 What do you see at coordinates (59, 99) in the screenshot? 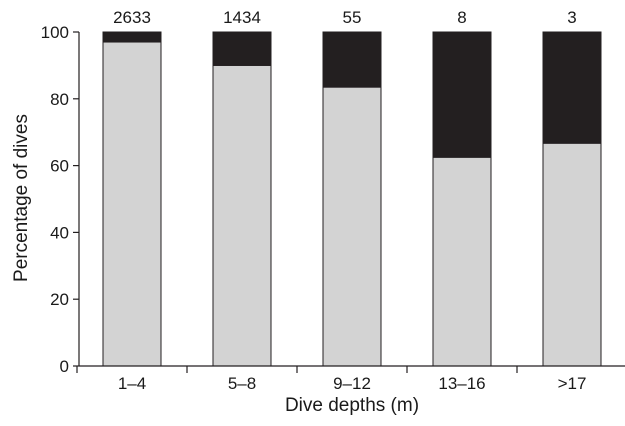
I see `y-tick-label: 80` at bounding box center [59, 99].